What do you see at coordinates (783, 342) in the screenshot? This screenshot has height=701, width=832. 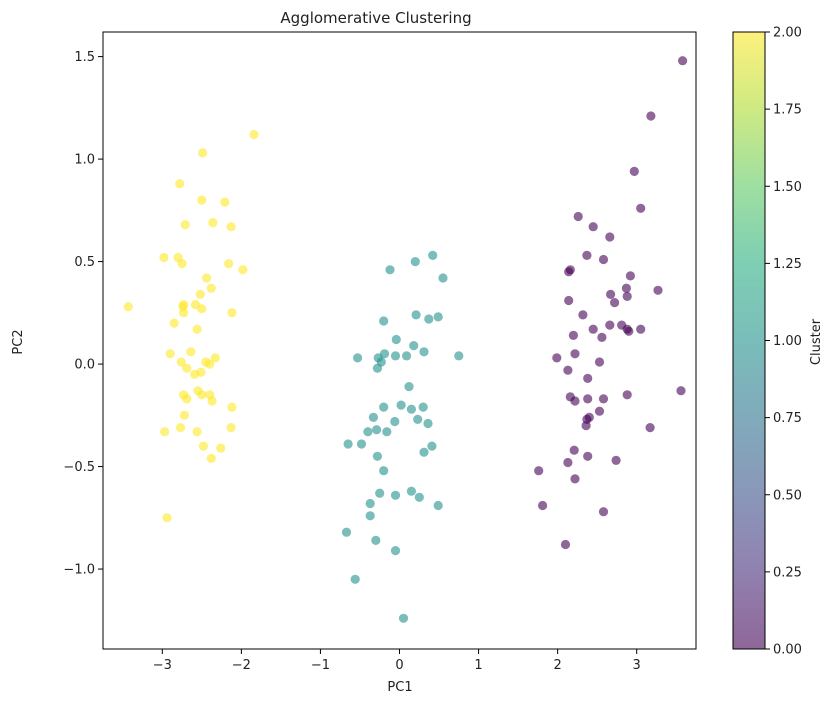 I see `colorbar-ticks: 0.00 0.25 0.50 0.75 1.00 1.25 1.50 1.75 2.00` at bounding box center [783, 342].